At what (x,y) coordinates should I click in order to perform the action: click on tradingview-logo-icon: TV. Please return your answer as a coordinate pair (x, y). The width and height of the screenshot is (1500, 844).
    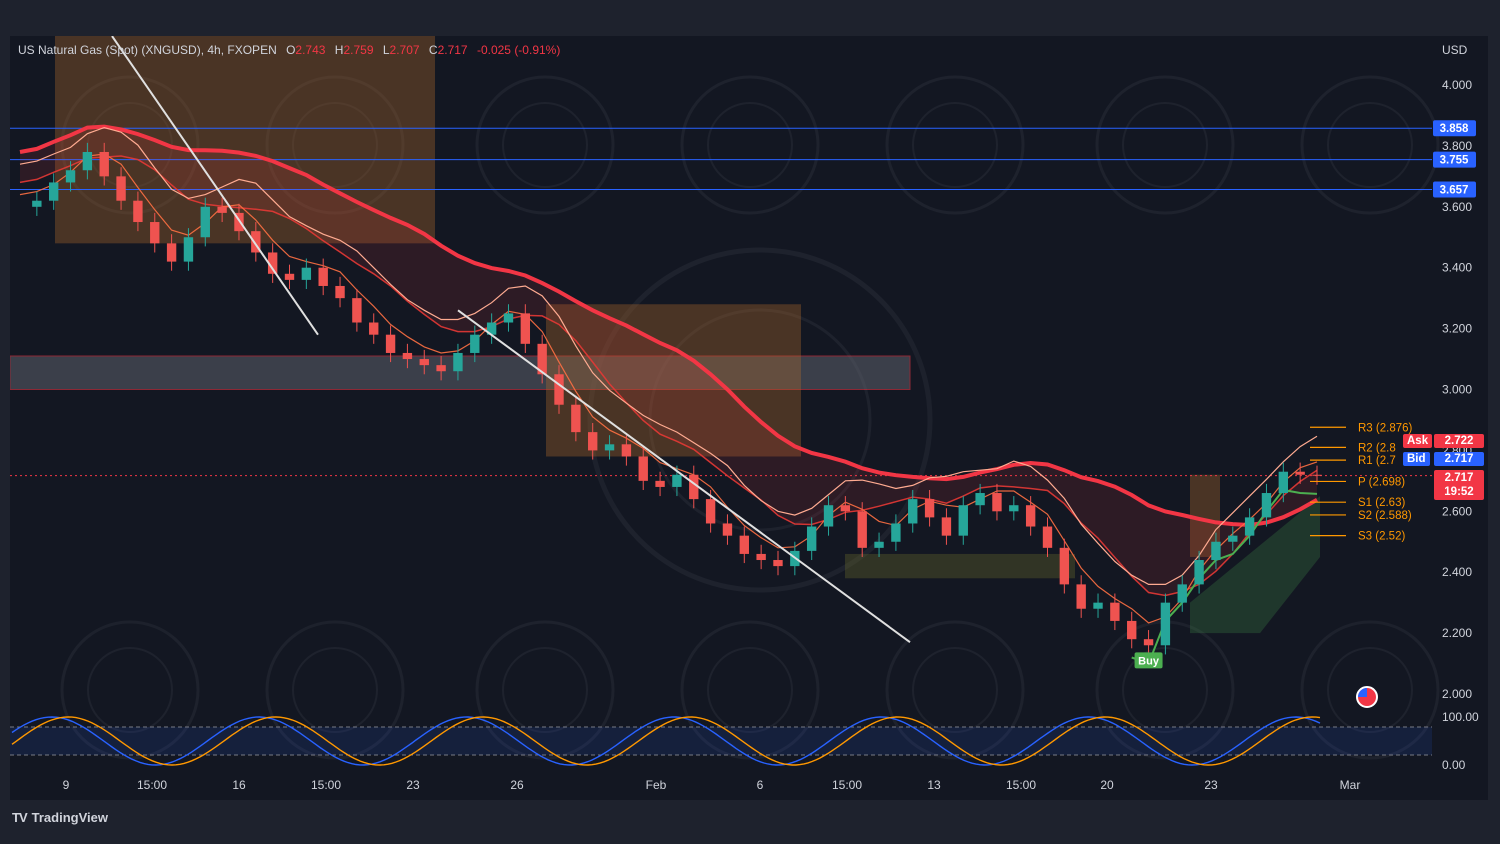
    Looking at the image, I should click on (20, 817).